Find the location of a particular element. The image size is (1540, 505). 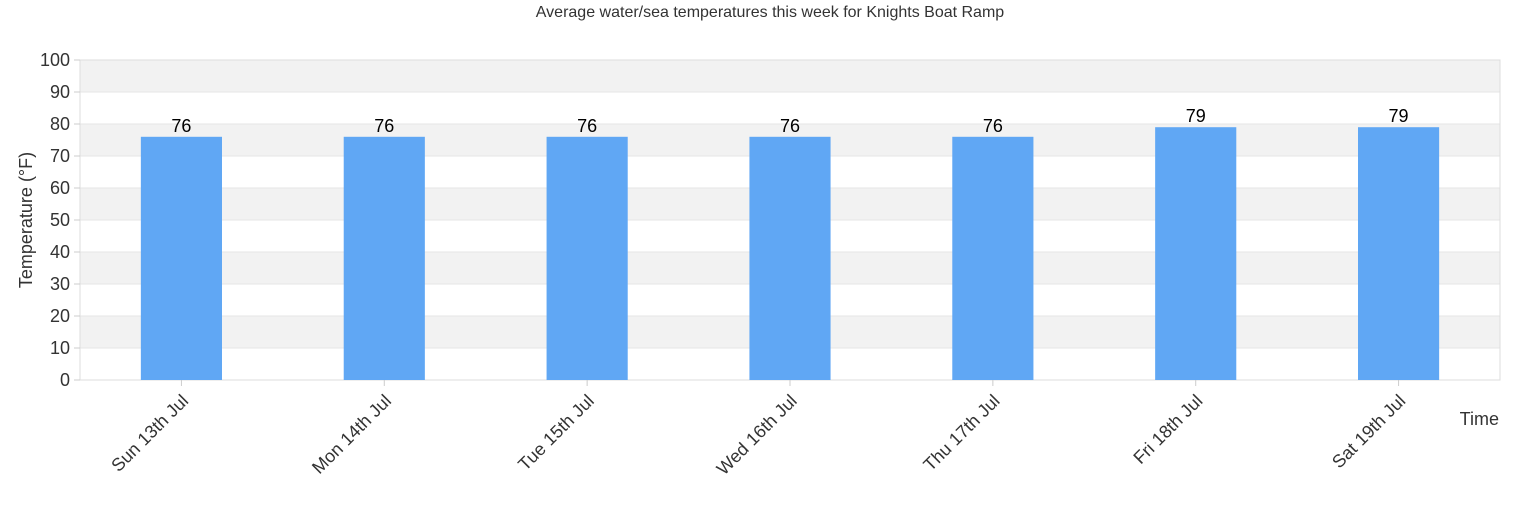

y-axis-label: Temperature (°F) is located at coordinates (26, 220).